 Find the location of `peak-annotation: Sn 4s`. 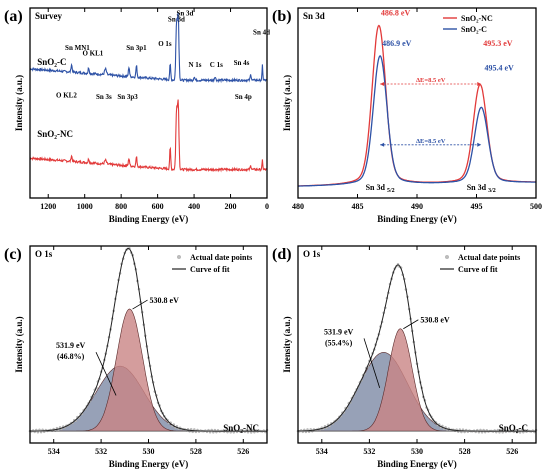

peak-annotation: Sn 4s is located at coordinates (242, 63).